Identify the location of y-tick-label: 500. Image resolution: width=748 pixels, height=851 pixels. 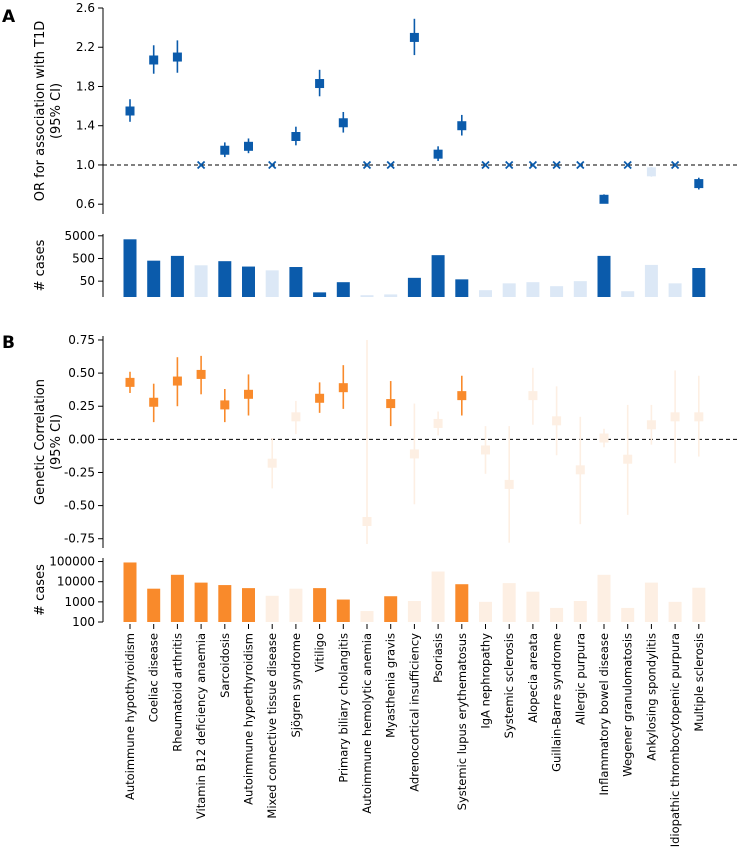
(83, 258).